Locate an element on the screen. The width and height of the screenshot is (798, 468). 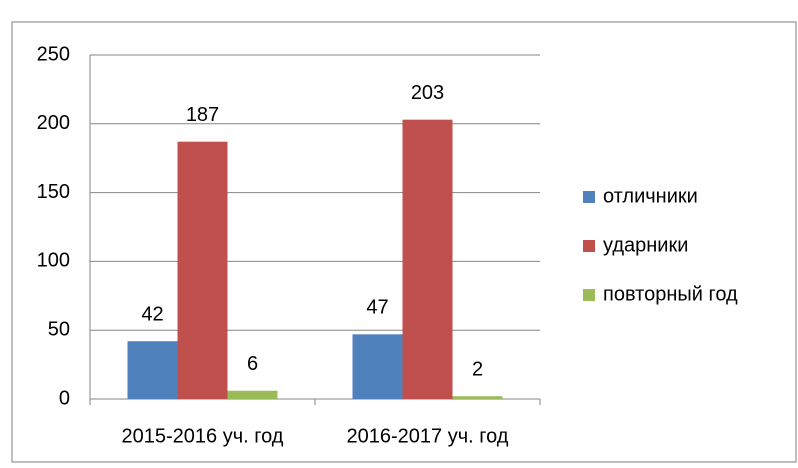
x-tick-label: 2015-2016 уч. год is located at coordinates (203, 436).